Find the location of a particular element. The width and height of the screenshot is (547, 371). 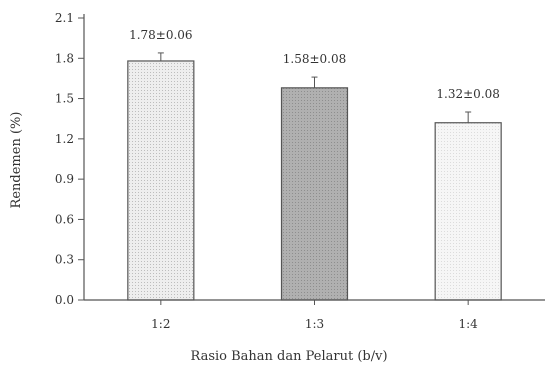

y-tick-label: 0.9 is located at coordinates (64, 179).